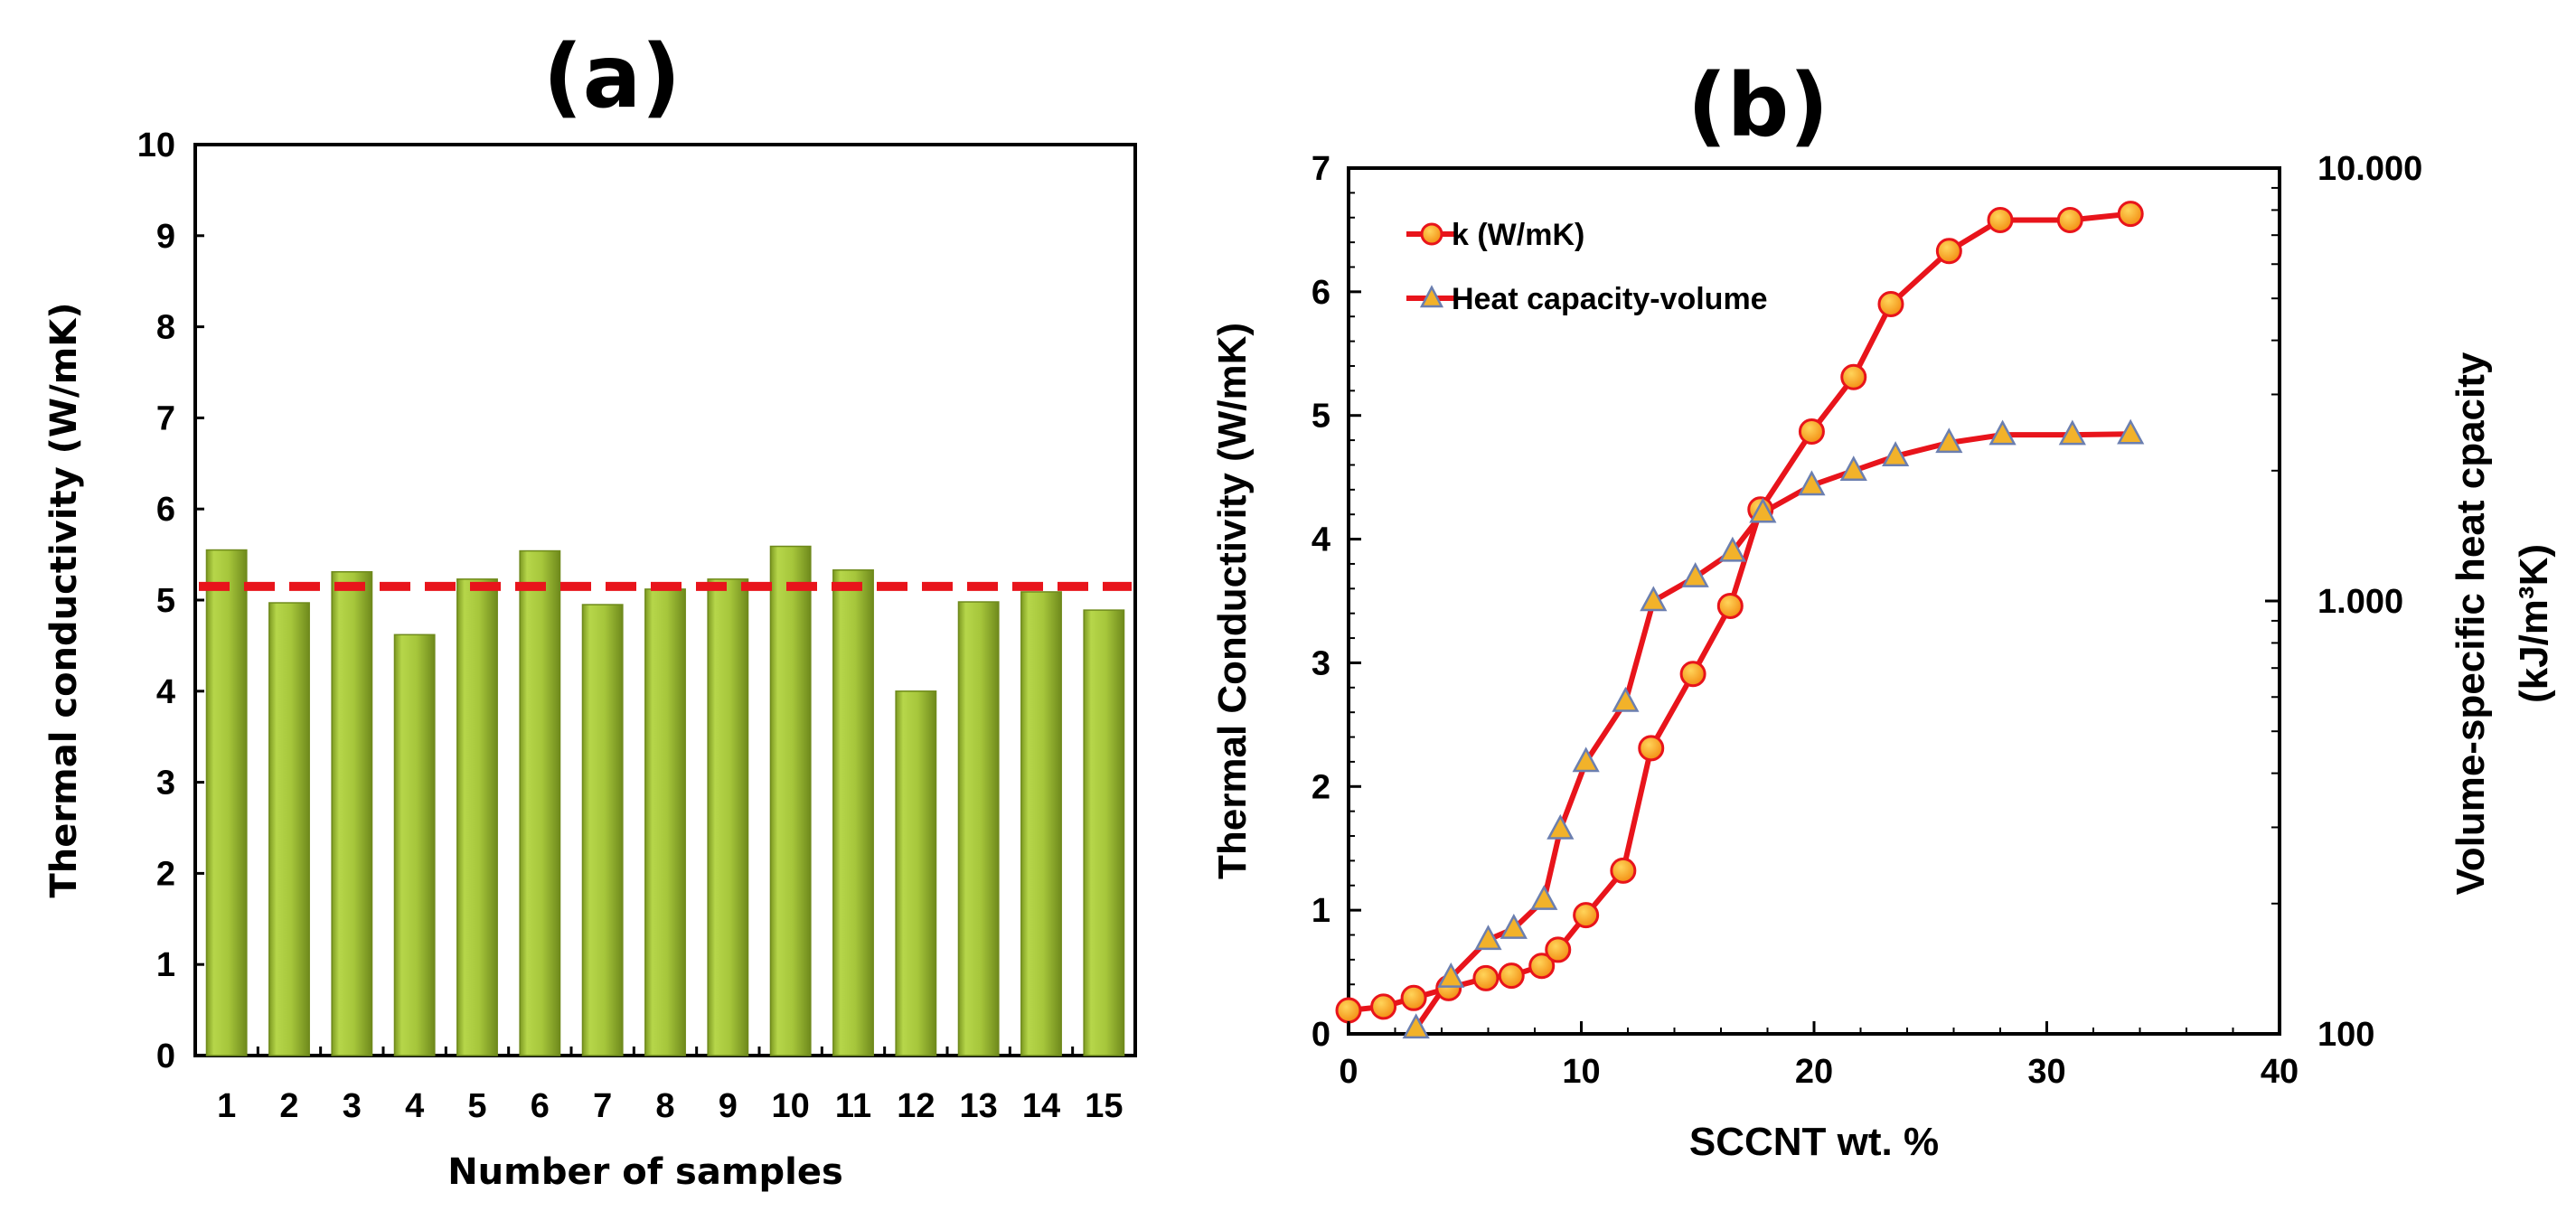  Describe the element at coordinates (1814, 1072) in the screenshot. I see `x-tick-label: 20` at that location.